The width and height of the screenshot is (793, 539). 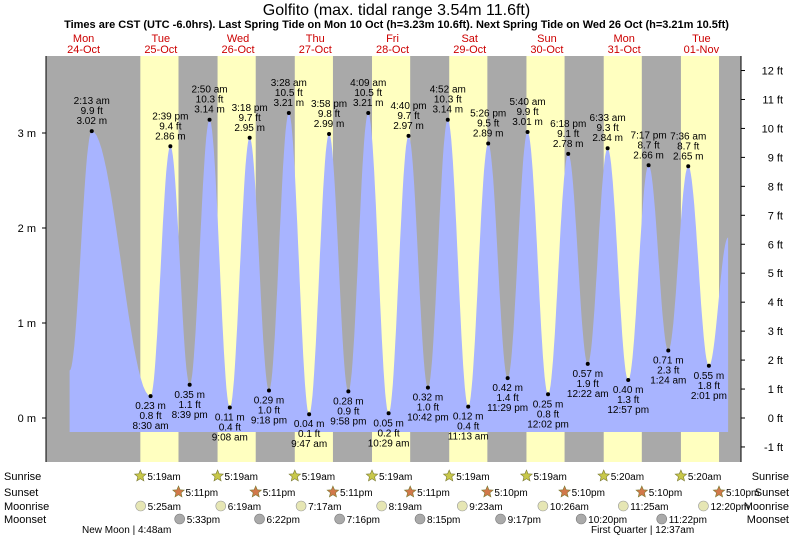 What do you see at coordinates (27, 229) in the screenshot?
I see `left-tick-label: 2 m` at bounding box center [27, 229].